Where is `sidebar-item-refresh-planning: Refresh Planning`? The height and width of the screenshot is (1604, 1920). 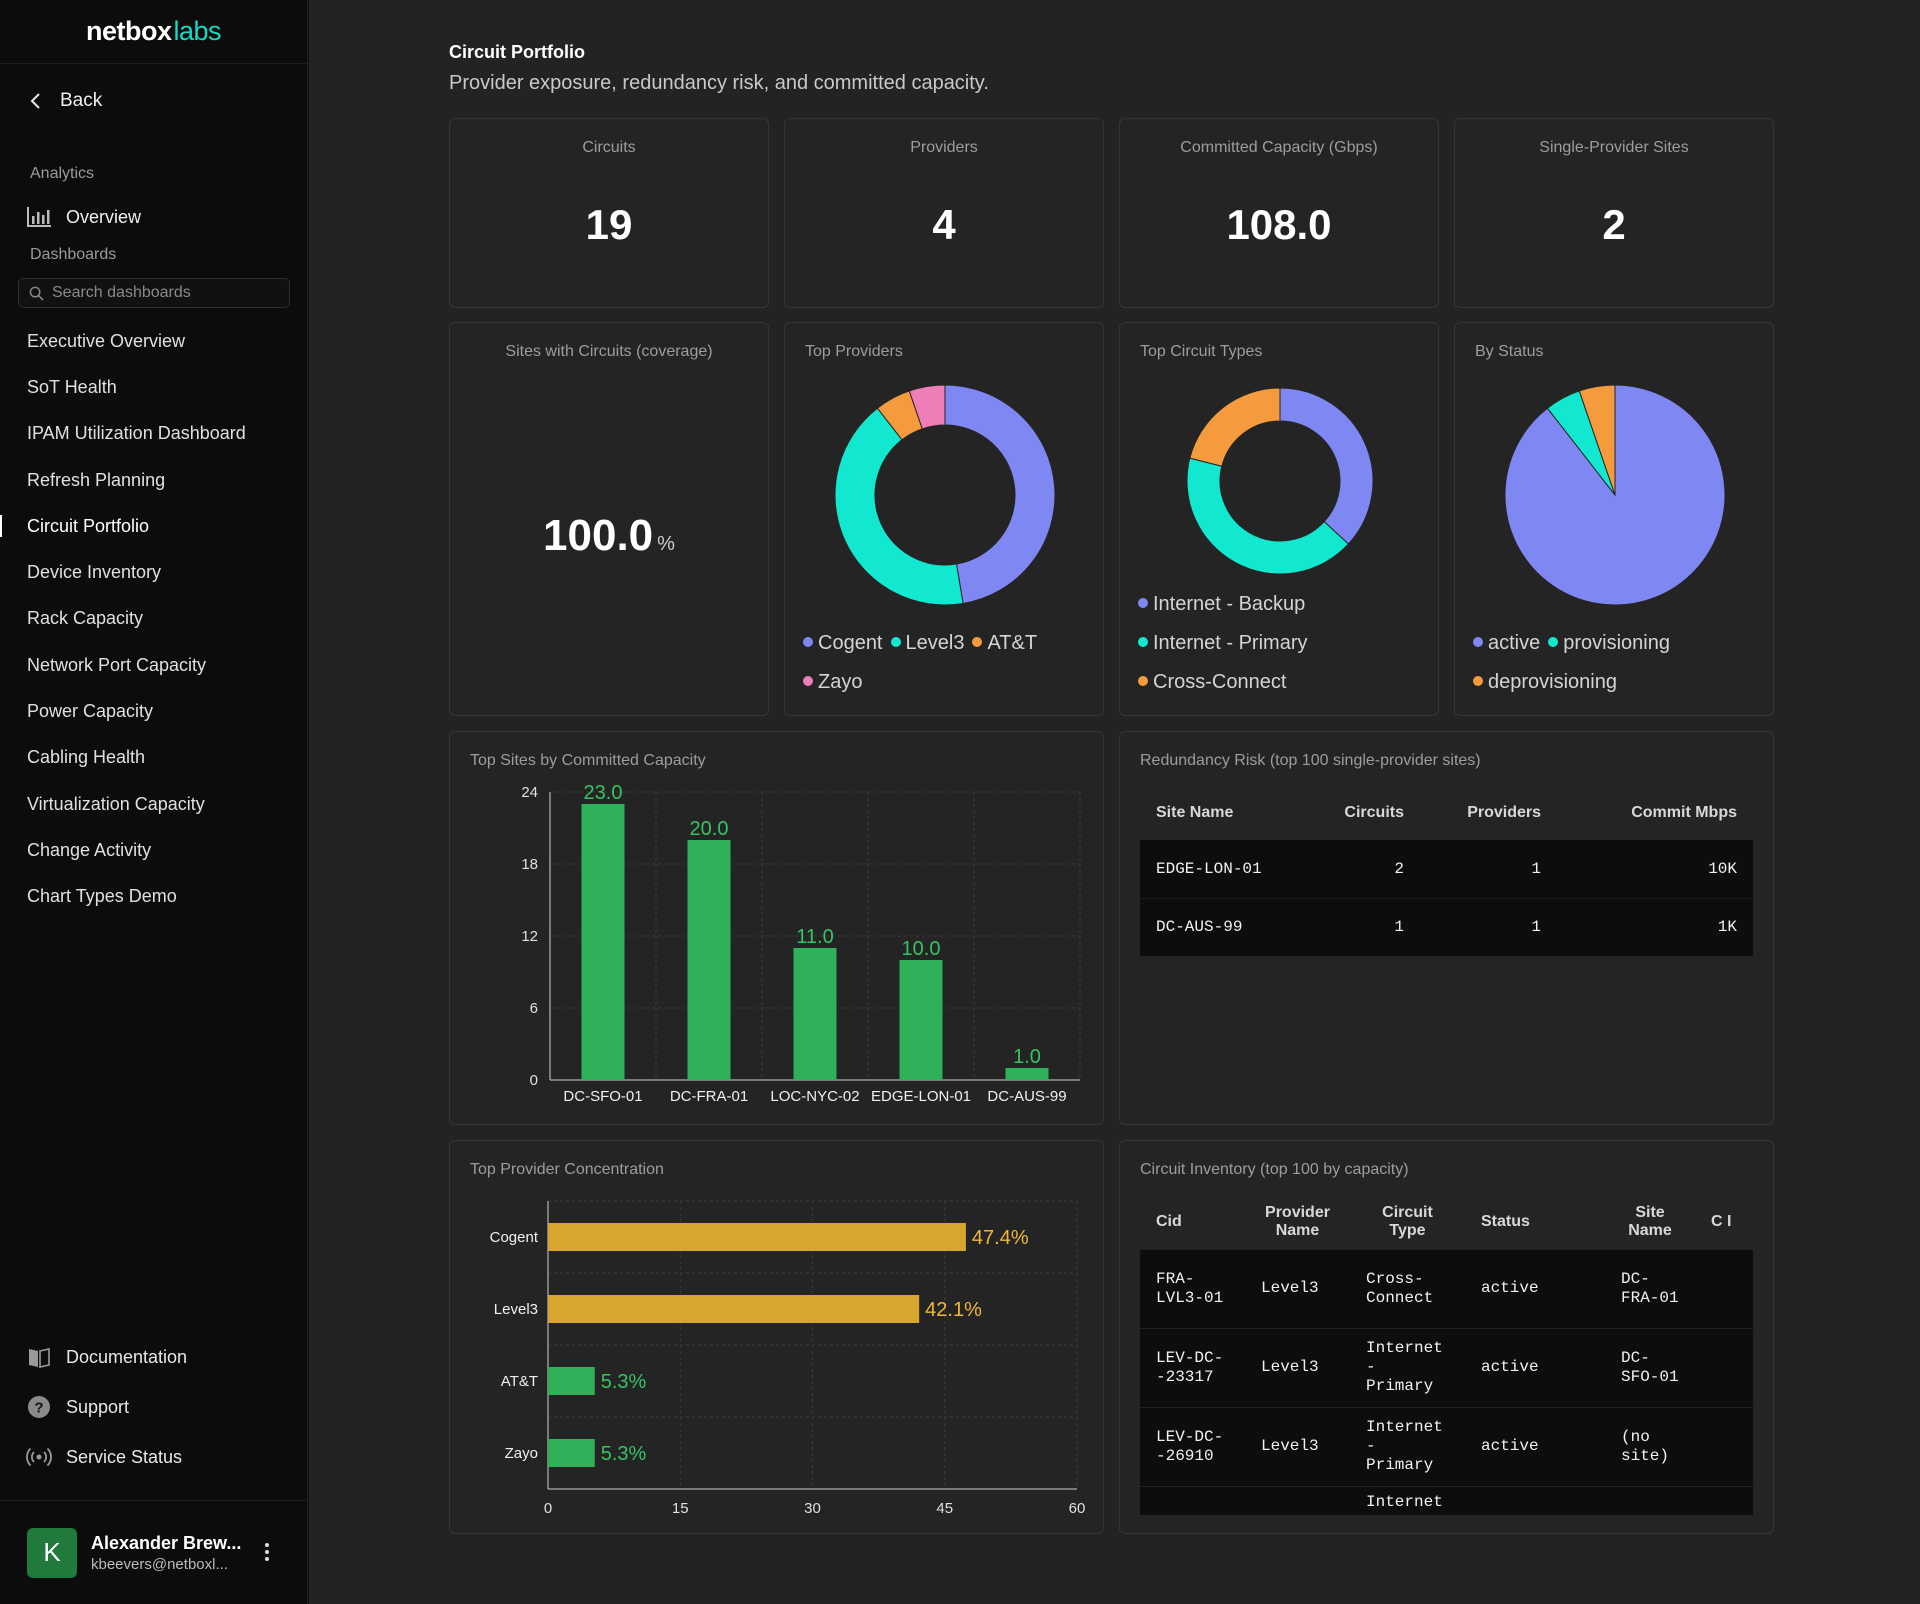 sidebar-item-refresh-planning: Refresh Planning is located at coordinates (96, 479).